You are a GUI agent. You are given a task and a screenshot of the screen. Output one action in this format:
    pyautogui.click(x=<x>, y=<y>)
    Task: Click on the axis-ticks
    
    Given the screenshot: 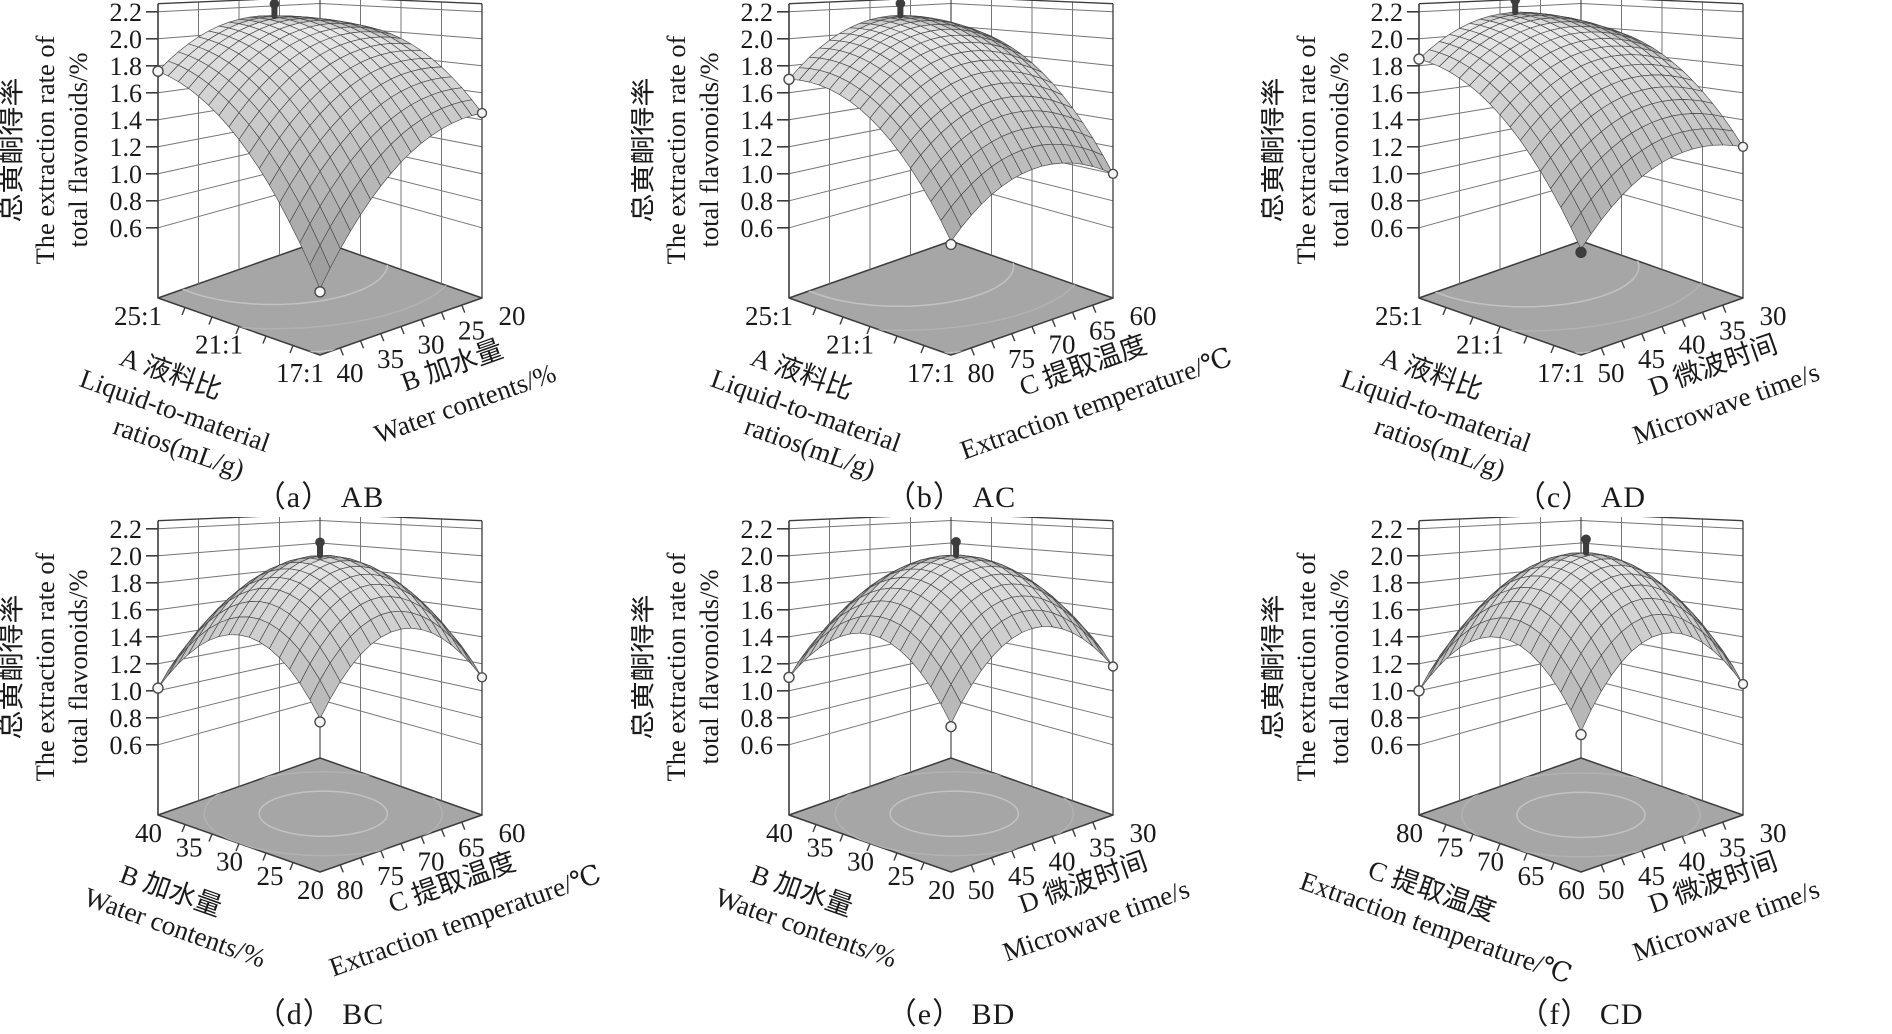 What is the action you would take?
    pyautogui.click(x=954, y=847)
    